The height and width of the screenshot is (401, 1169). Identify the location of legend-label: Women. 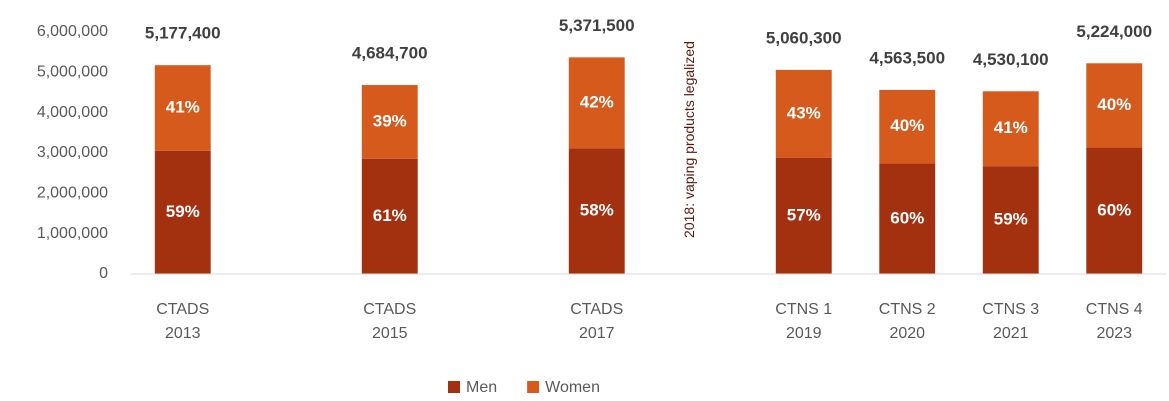
(572, 387).